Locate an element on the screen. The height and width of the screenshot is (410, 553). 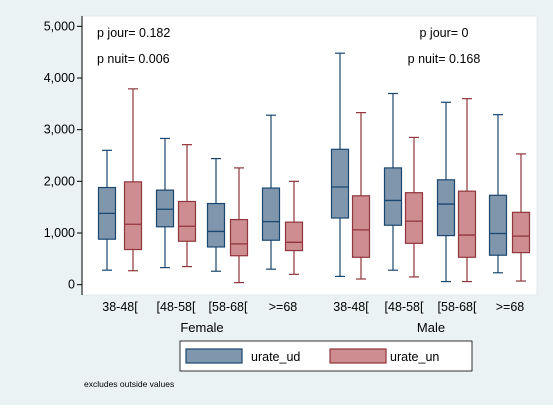
group-annotation: p nuit= 0.168 is located at coordinates (444, 59).